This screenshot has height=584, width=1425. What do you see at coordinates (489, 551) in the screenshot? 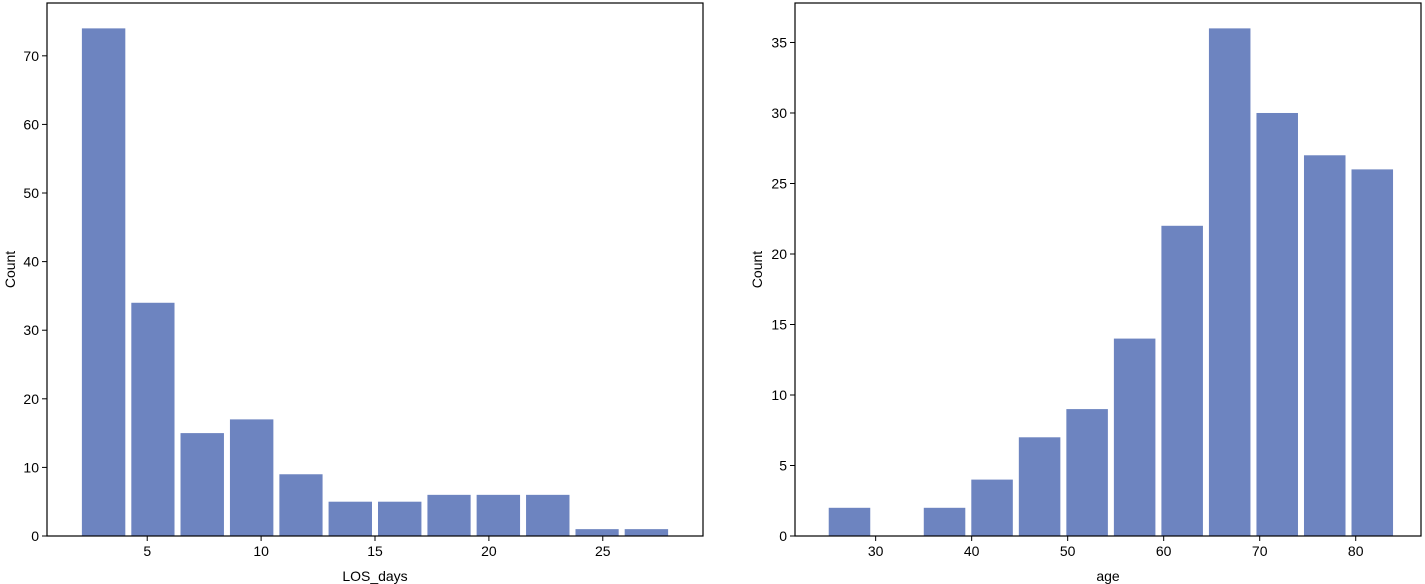
I see `x-tick-label: 20` at bounding box center [489, 551].